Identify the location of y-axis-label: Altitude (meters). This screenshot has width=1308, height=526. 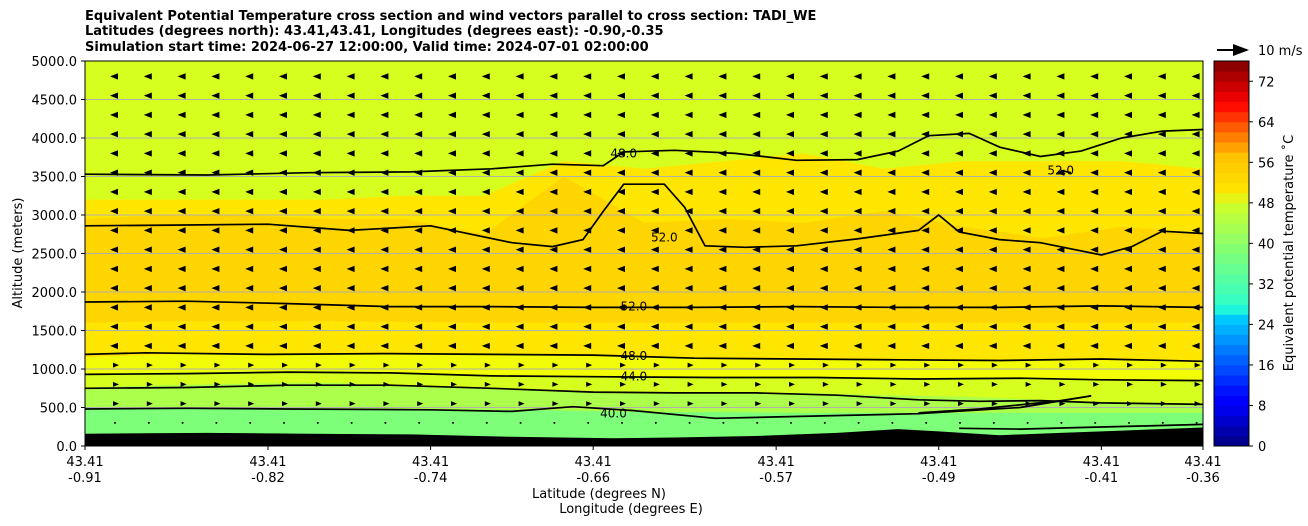
(18, 253).